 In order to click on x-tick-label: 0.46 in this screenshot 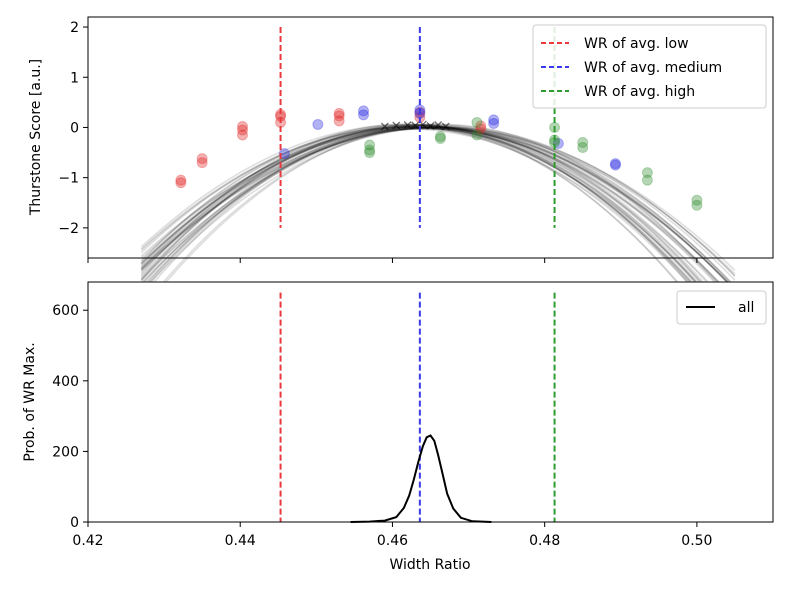, I will do `click(392, 541)`.